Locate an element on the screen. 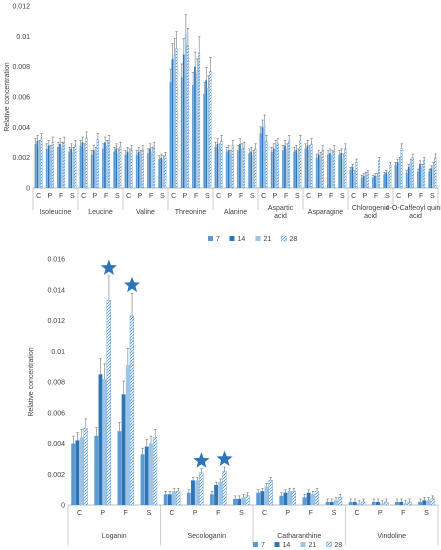  significance-star-icon is located at coordinates (108, 267).